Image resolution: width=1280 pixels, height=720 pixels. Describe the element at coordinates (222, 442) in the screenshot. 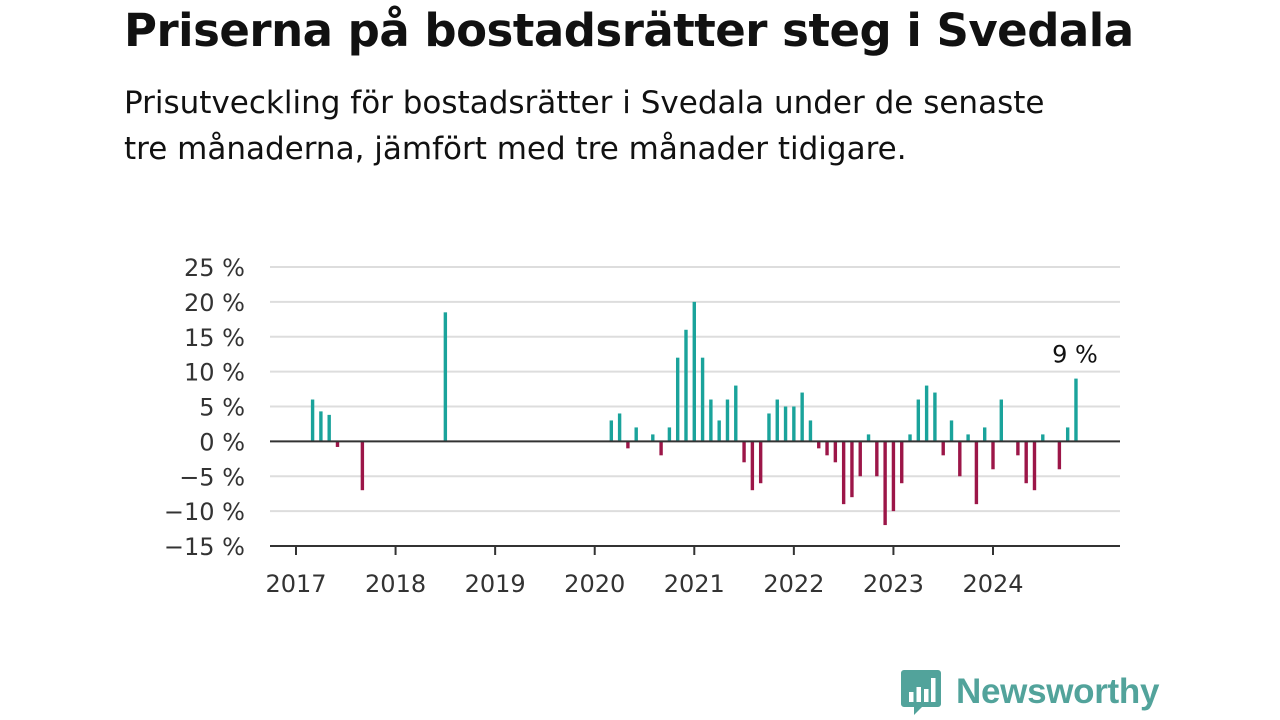

I see `y-tick-label: 0 %` at that location.